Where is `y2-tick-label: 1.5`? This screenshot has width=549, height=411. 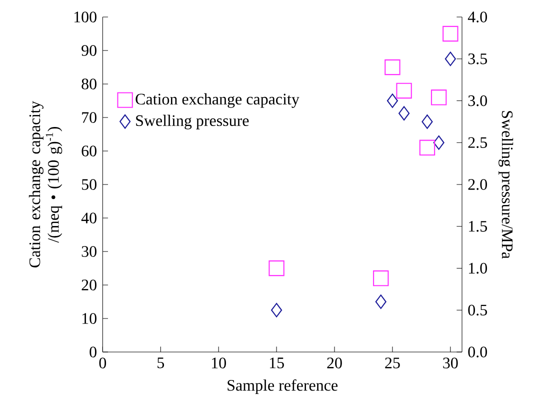 y2-tick-label: 1.5 is located at coordinates (478, 226).